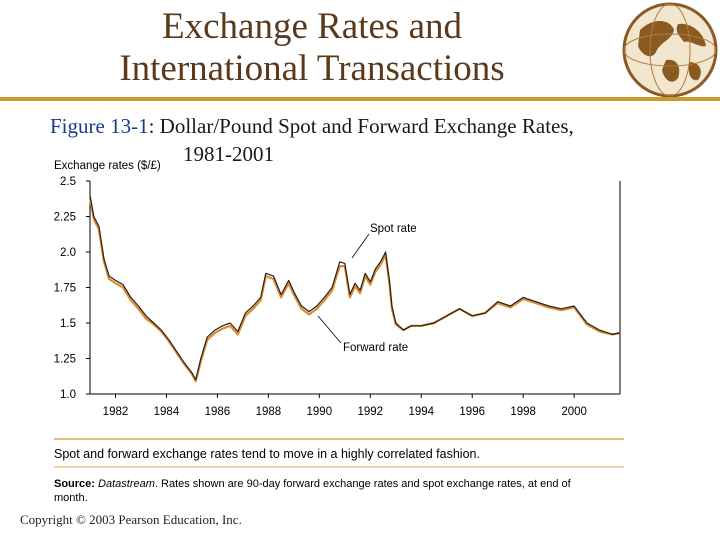  I want to click on globe-icon, so click(670, 50).